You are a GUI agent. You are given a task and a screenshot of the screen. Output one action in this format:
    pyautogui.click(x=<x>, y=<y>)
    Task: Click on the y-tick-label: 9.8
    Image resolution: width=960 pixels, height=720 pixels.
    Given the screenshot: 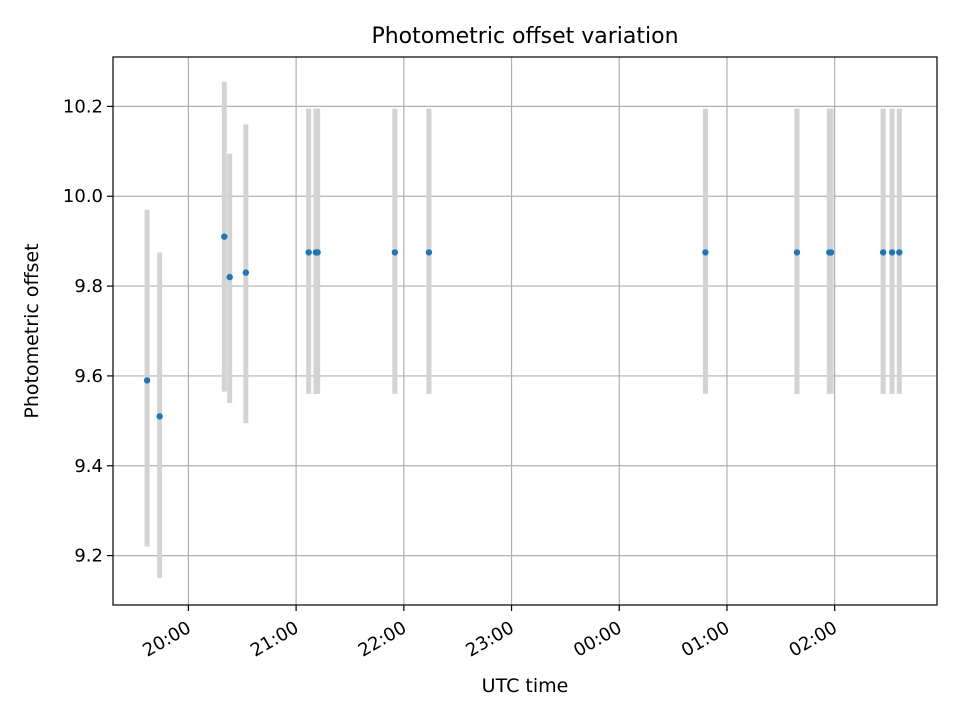 What is the action you would take?
    pyautogui.click(x=88, y=286)
    